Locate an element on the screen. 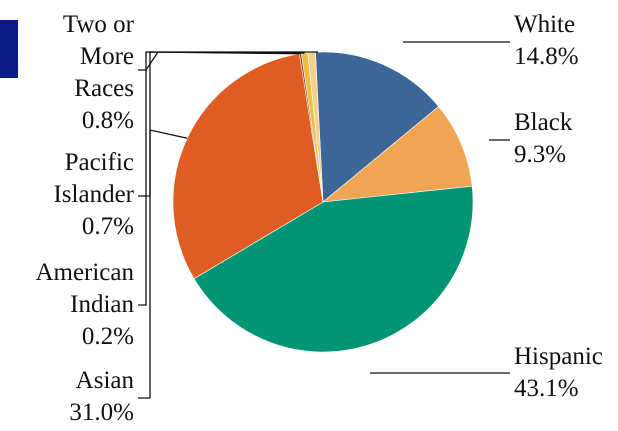  label-hispanic-value: 43.1% is located at coordinates (546, 388).